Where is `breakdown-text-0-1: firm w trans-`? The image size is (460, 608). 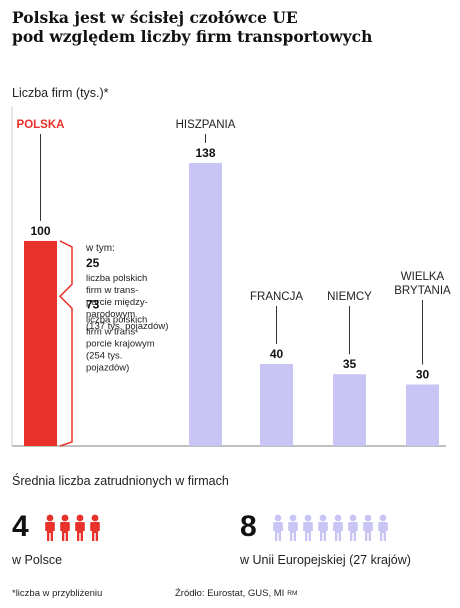
breakdown-text-0-1: firm w trans- is located at coordinates (112, 290).